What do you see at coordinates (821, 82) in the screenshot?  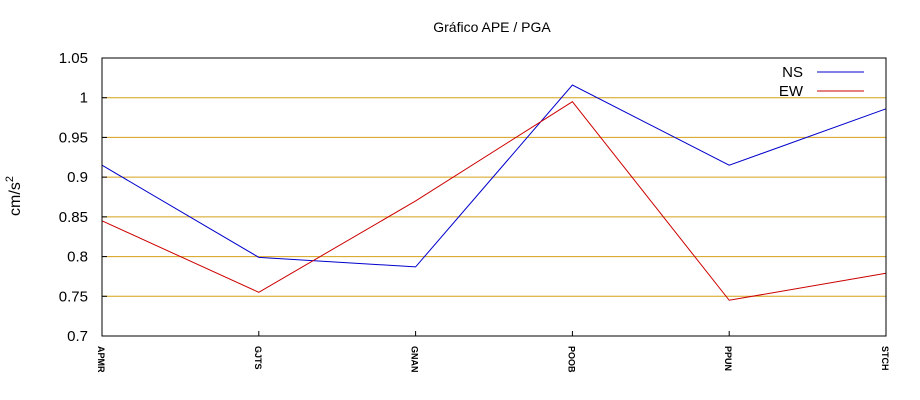 I see `legend: NS EW` at bounding box center [821, 82].